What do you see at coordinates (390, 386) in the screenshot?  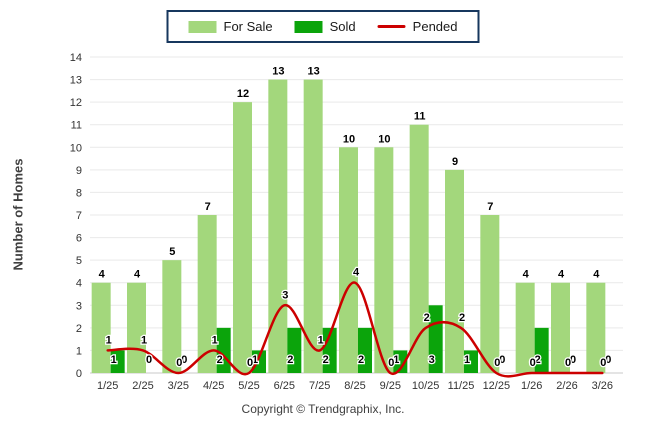 I see `svg-text: 9/25` at bounding box center [390, 386].